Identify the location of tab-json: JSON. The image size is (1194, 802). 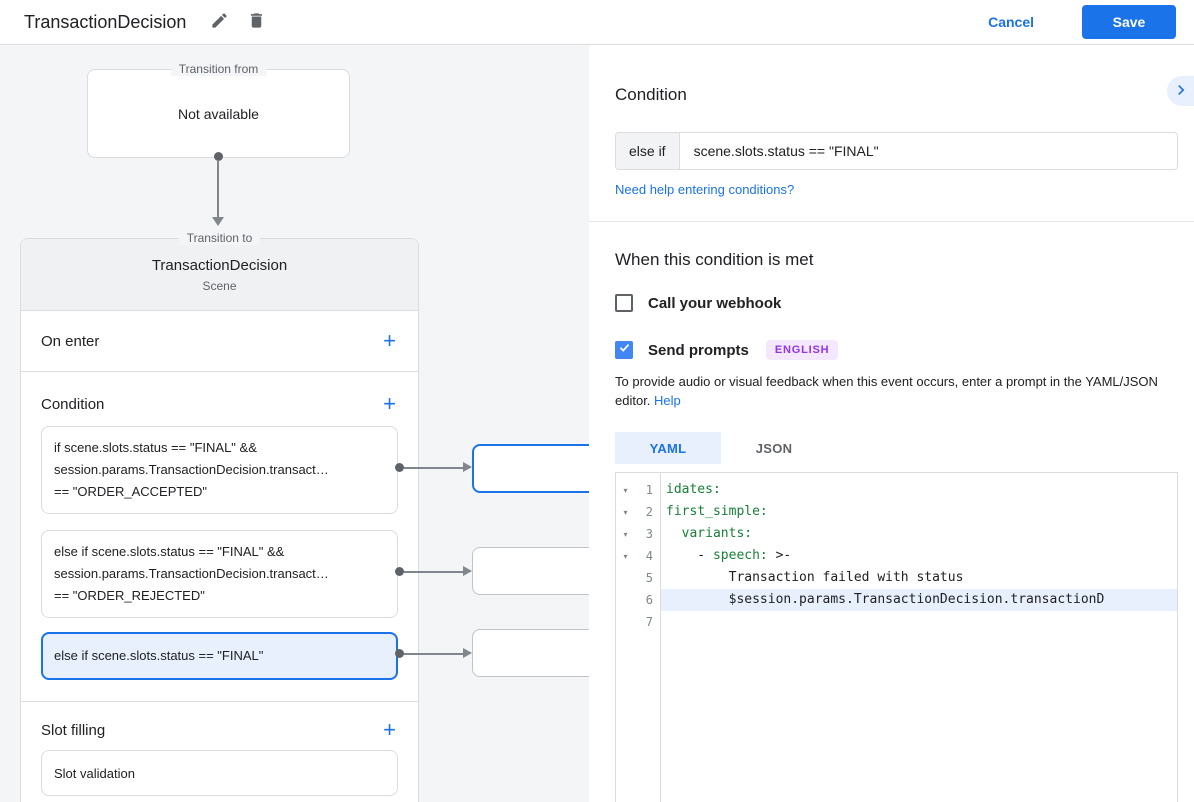
(774, 448).